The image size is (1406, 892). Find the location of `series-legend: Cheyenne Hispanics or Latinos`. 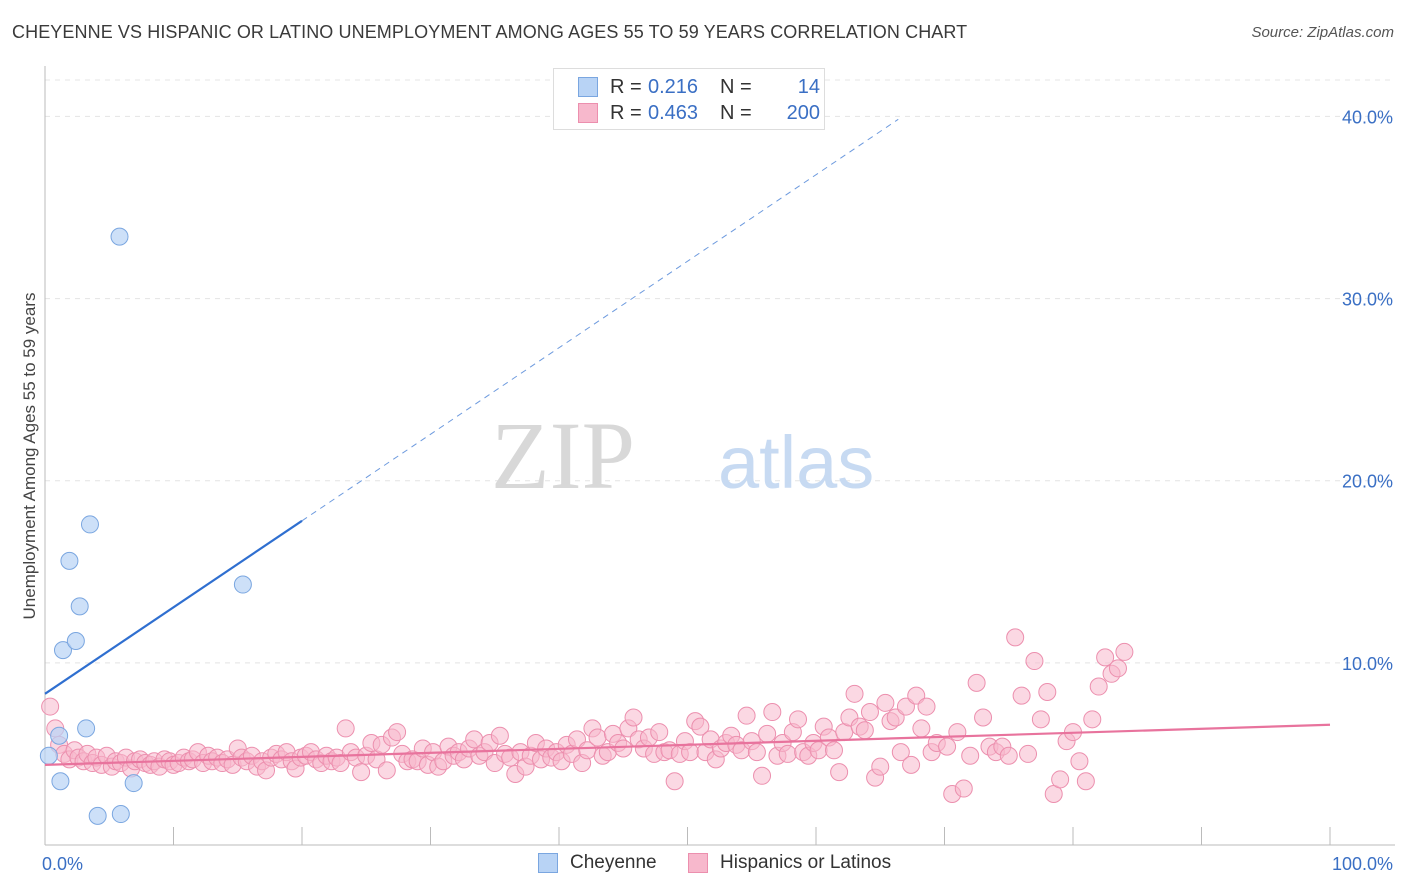

series-legend: Cheyenne Hispanics or Latinos is located at coordinates (703, 865).